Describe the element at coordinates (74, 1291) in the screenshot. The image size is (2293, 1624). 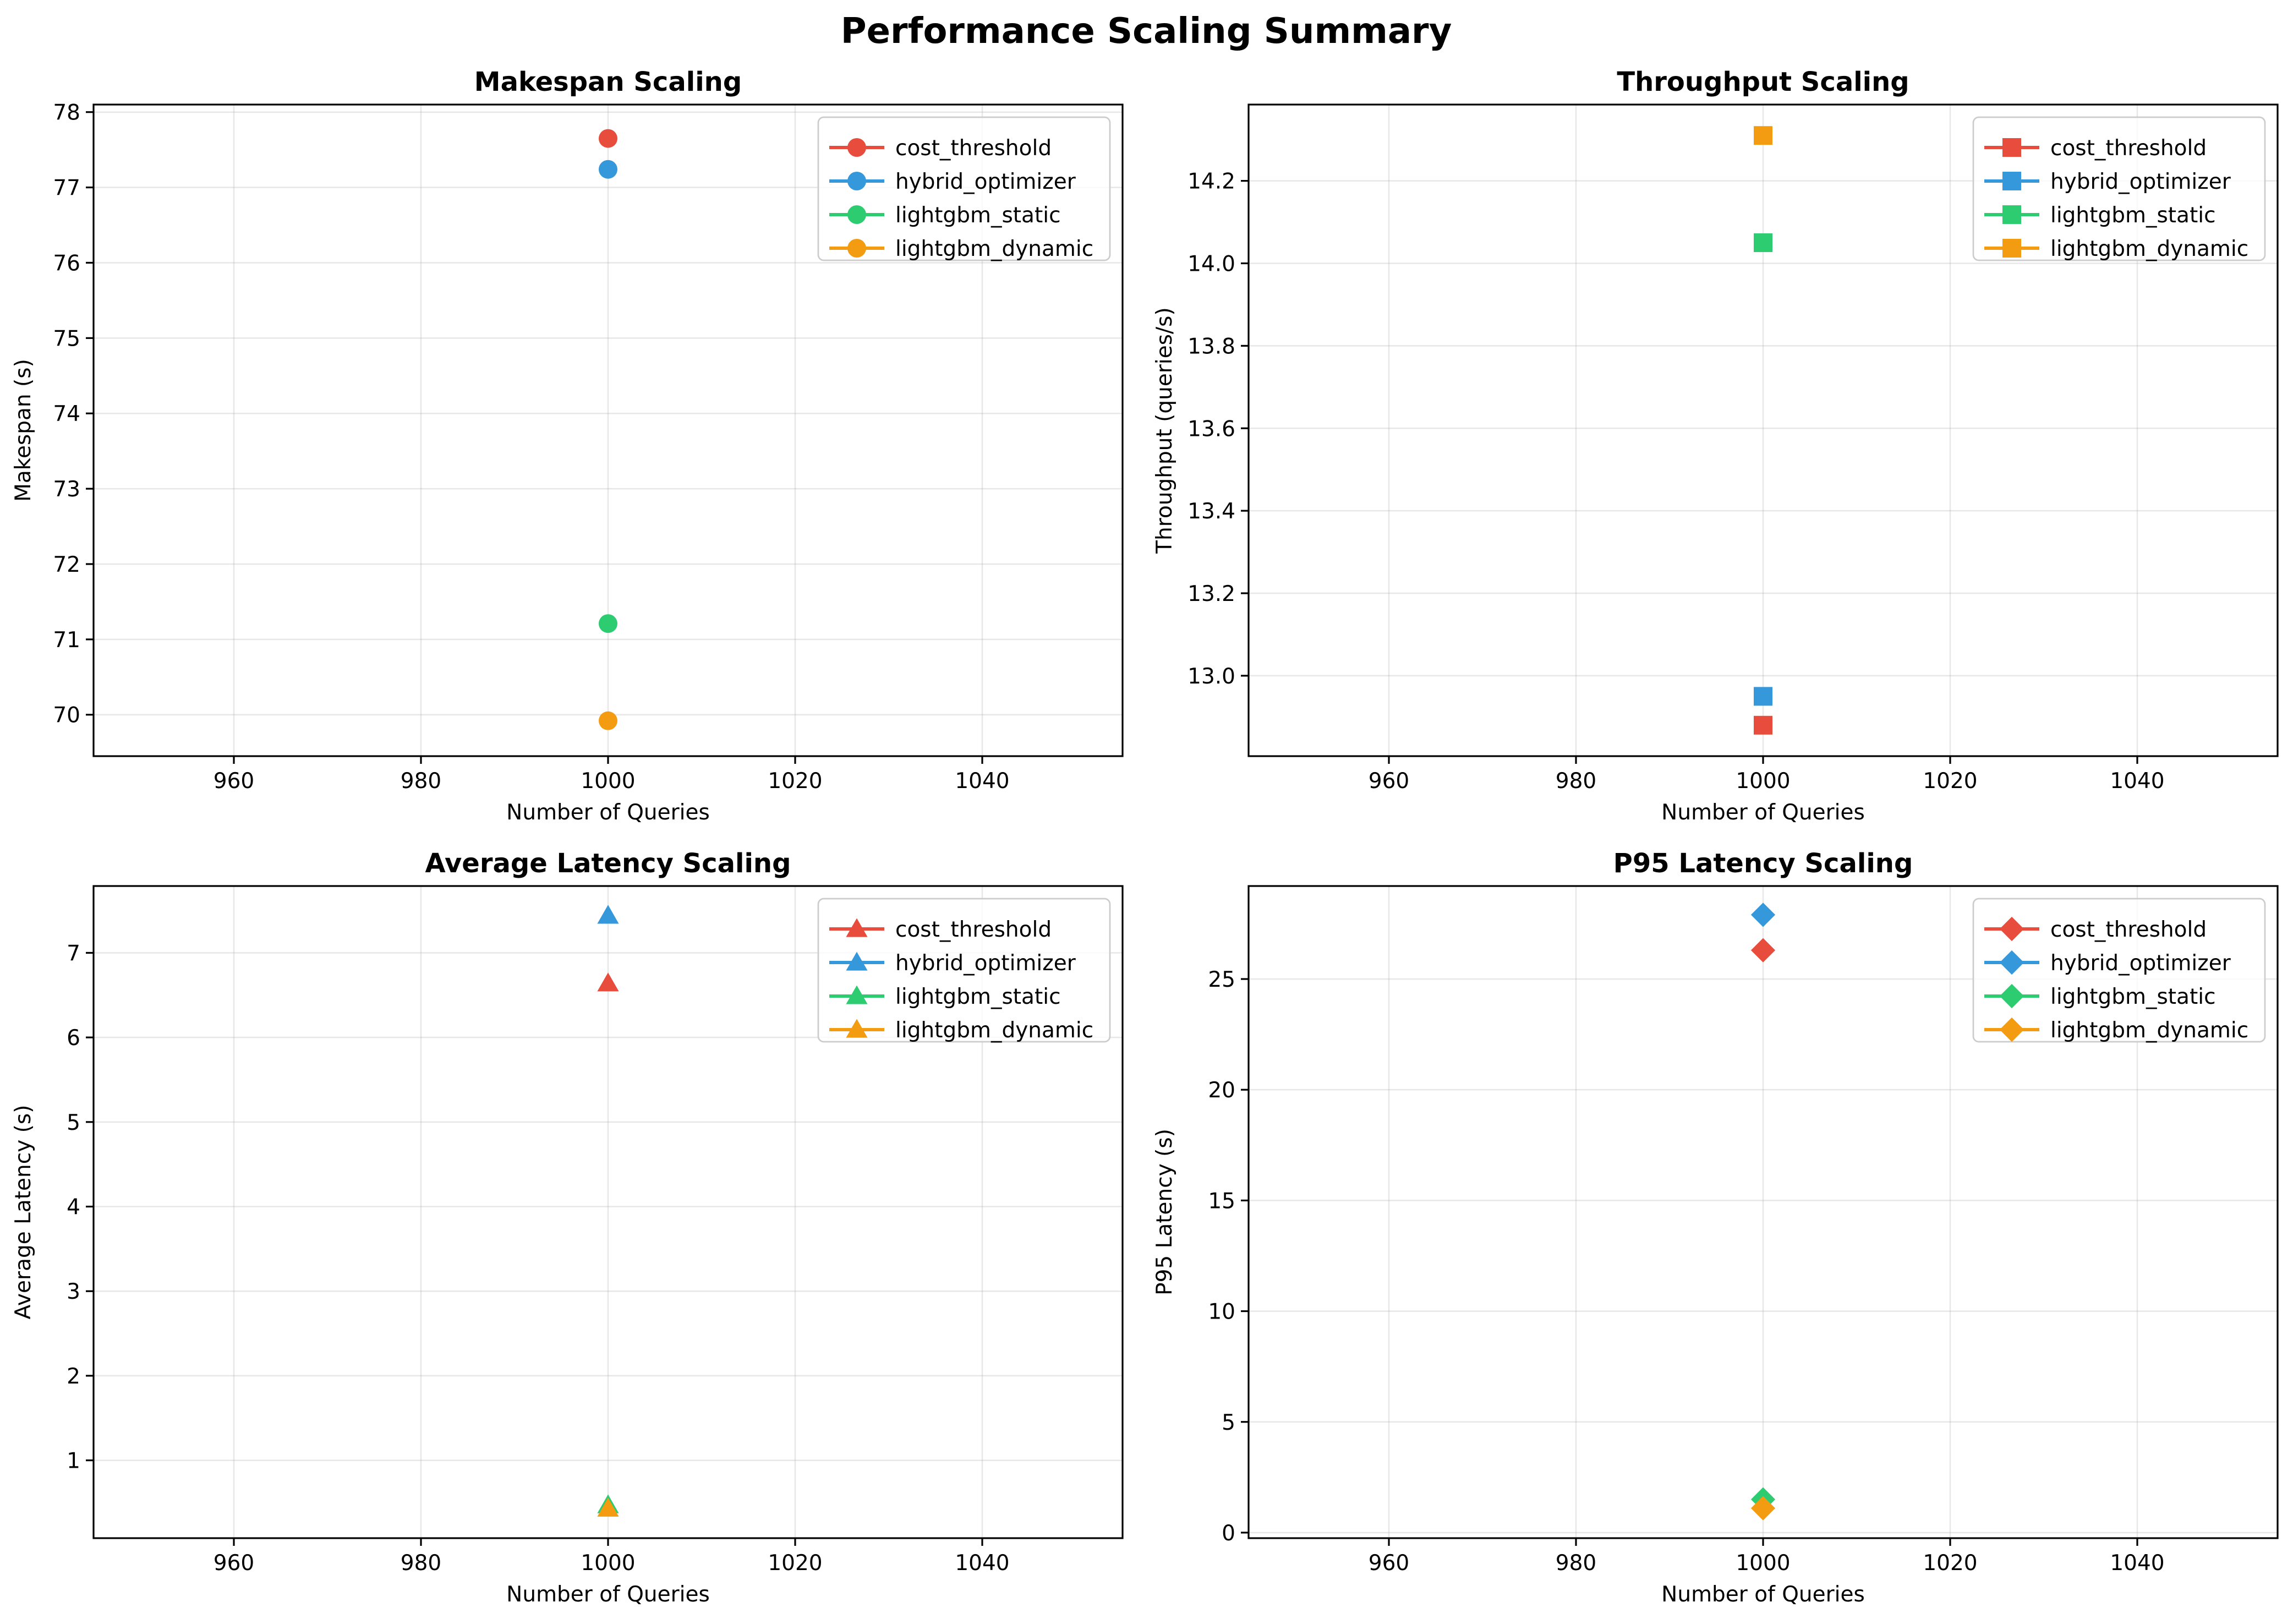
I see `y-tick-label: 3` at that location.